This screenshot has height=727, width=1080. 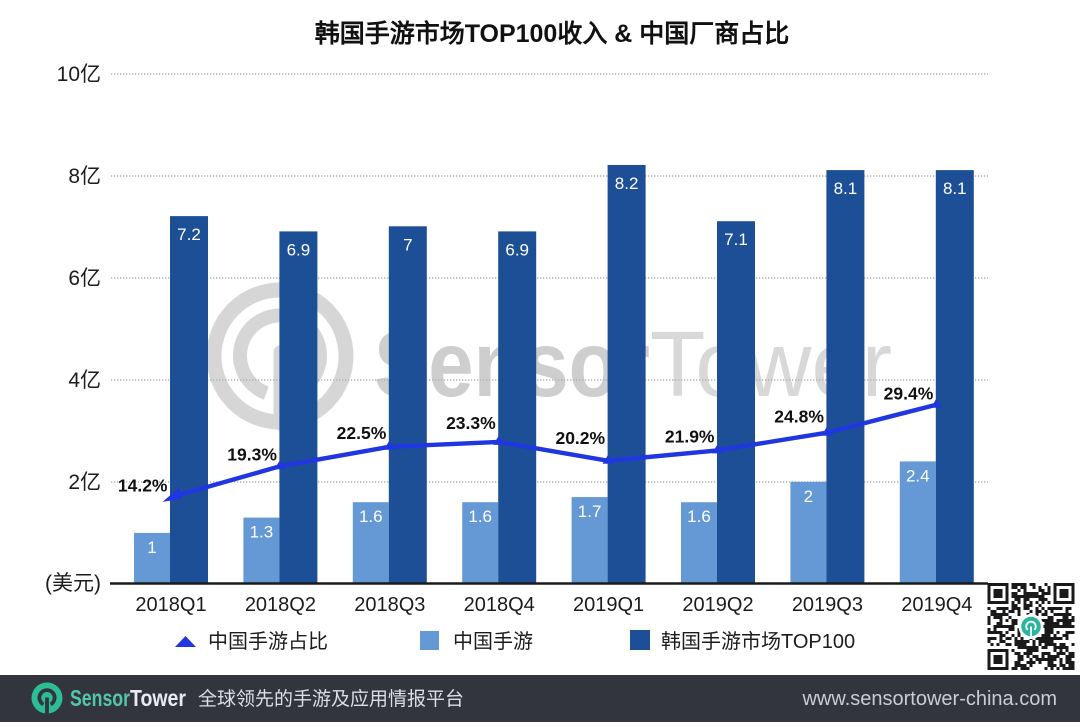 What do you see at coordinates (936, 605) in the screenshot?
I see `svg-text: 2019Q4` at bounding box center [936, 605].